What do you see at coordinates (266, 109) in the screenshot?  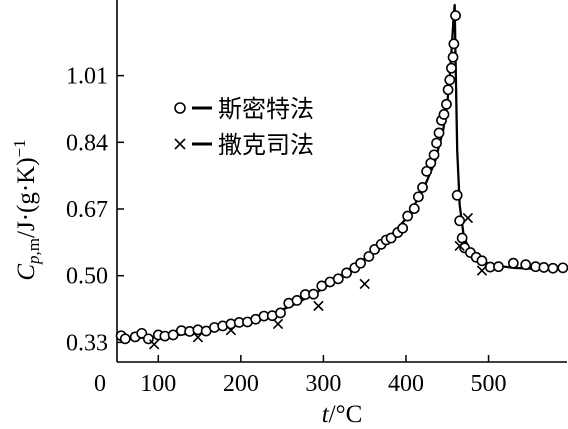 I see `legend-label: 斯密特法` at bounding box center [266, 109].